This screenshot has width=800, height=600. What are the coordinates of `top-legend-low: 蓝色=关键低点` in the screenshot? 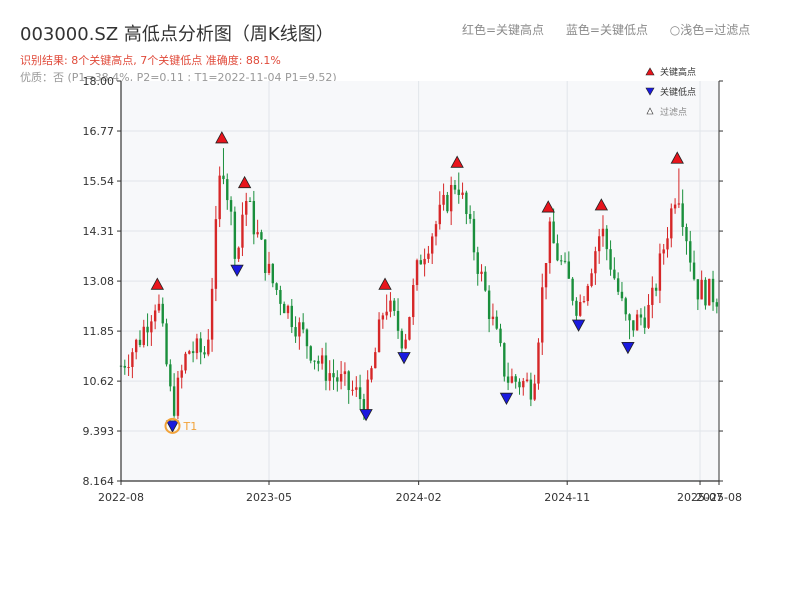 It's located at (606, 30).